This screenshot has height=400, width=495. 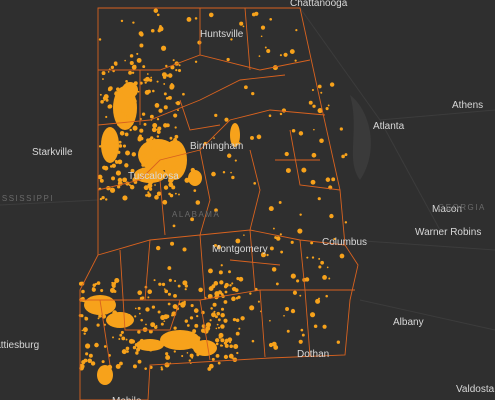 I want to click on city-label: Hattiesburg, so click(x=19, y=345).